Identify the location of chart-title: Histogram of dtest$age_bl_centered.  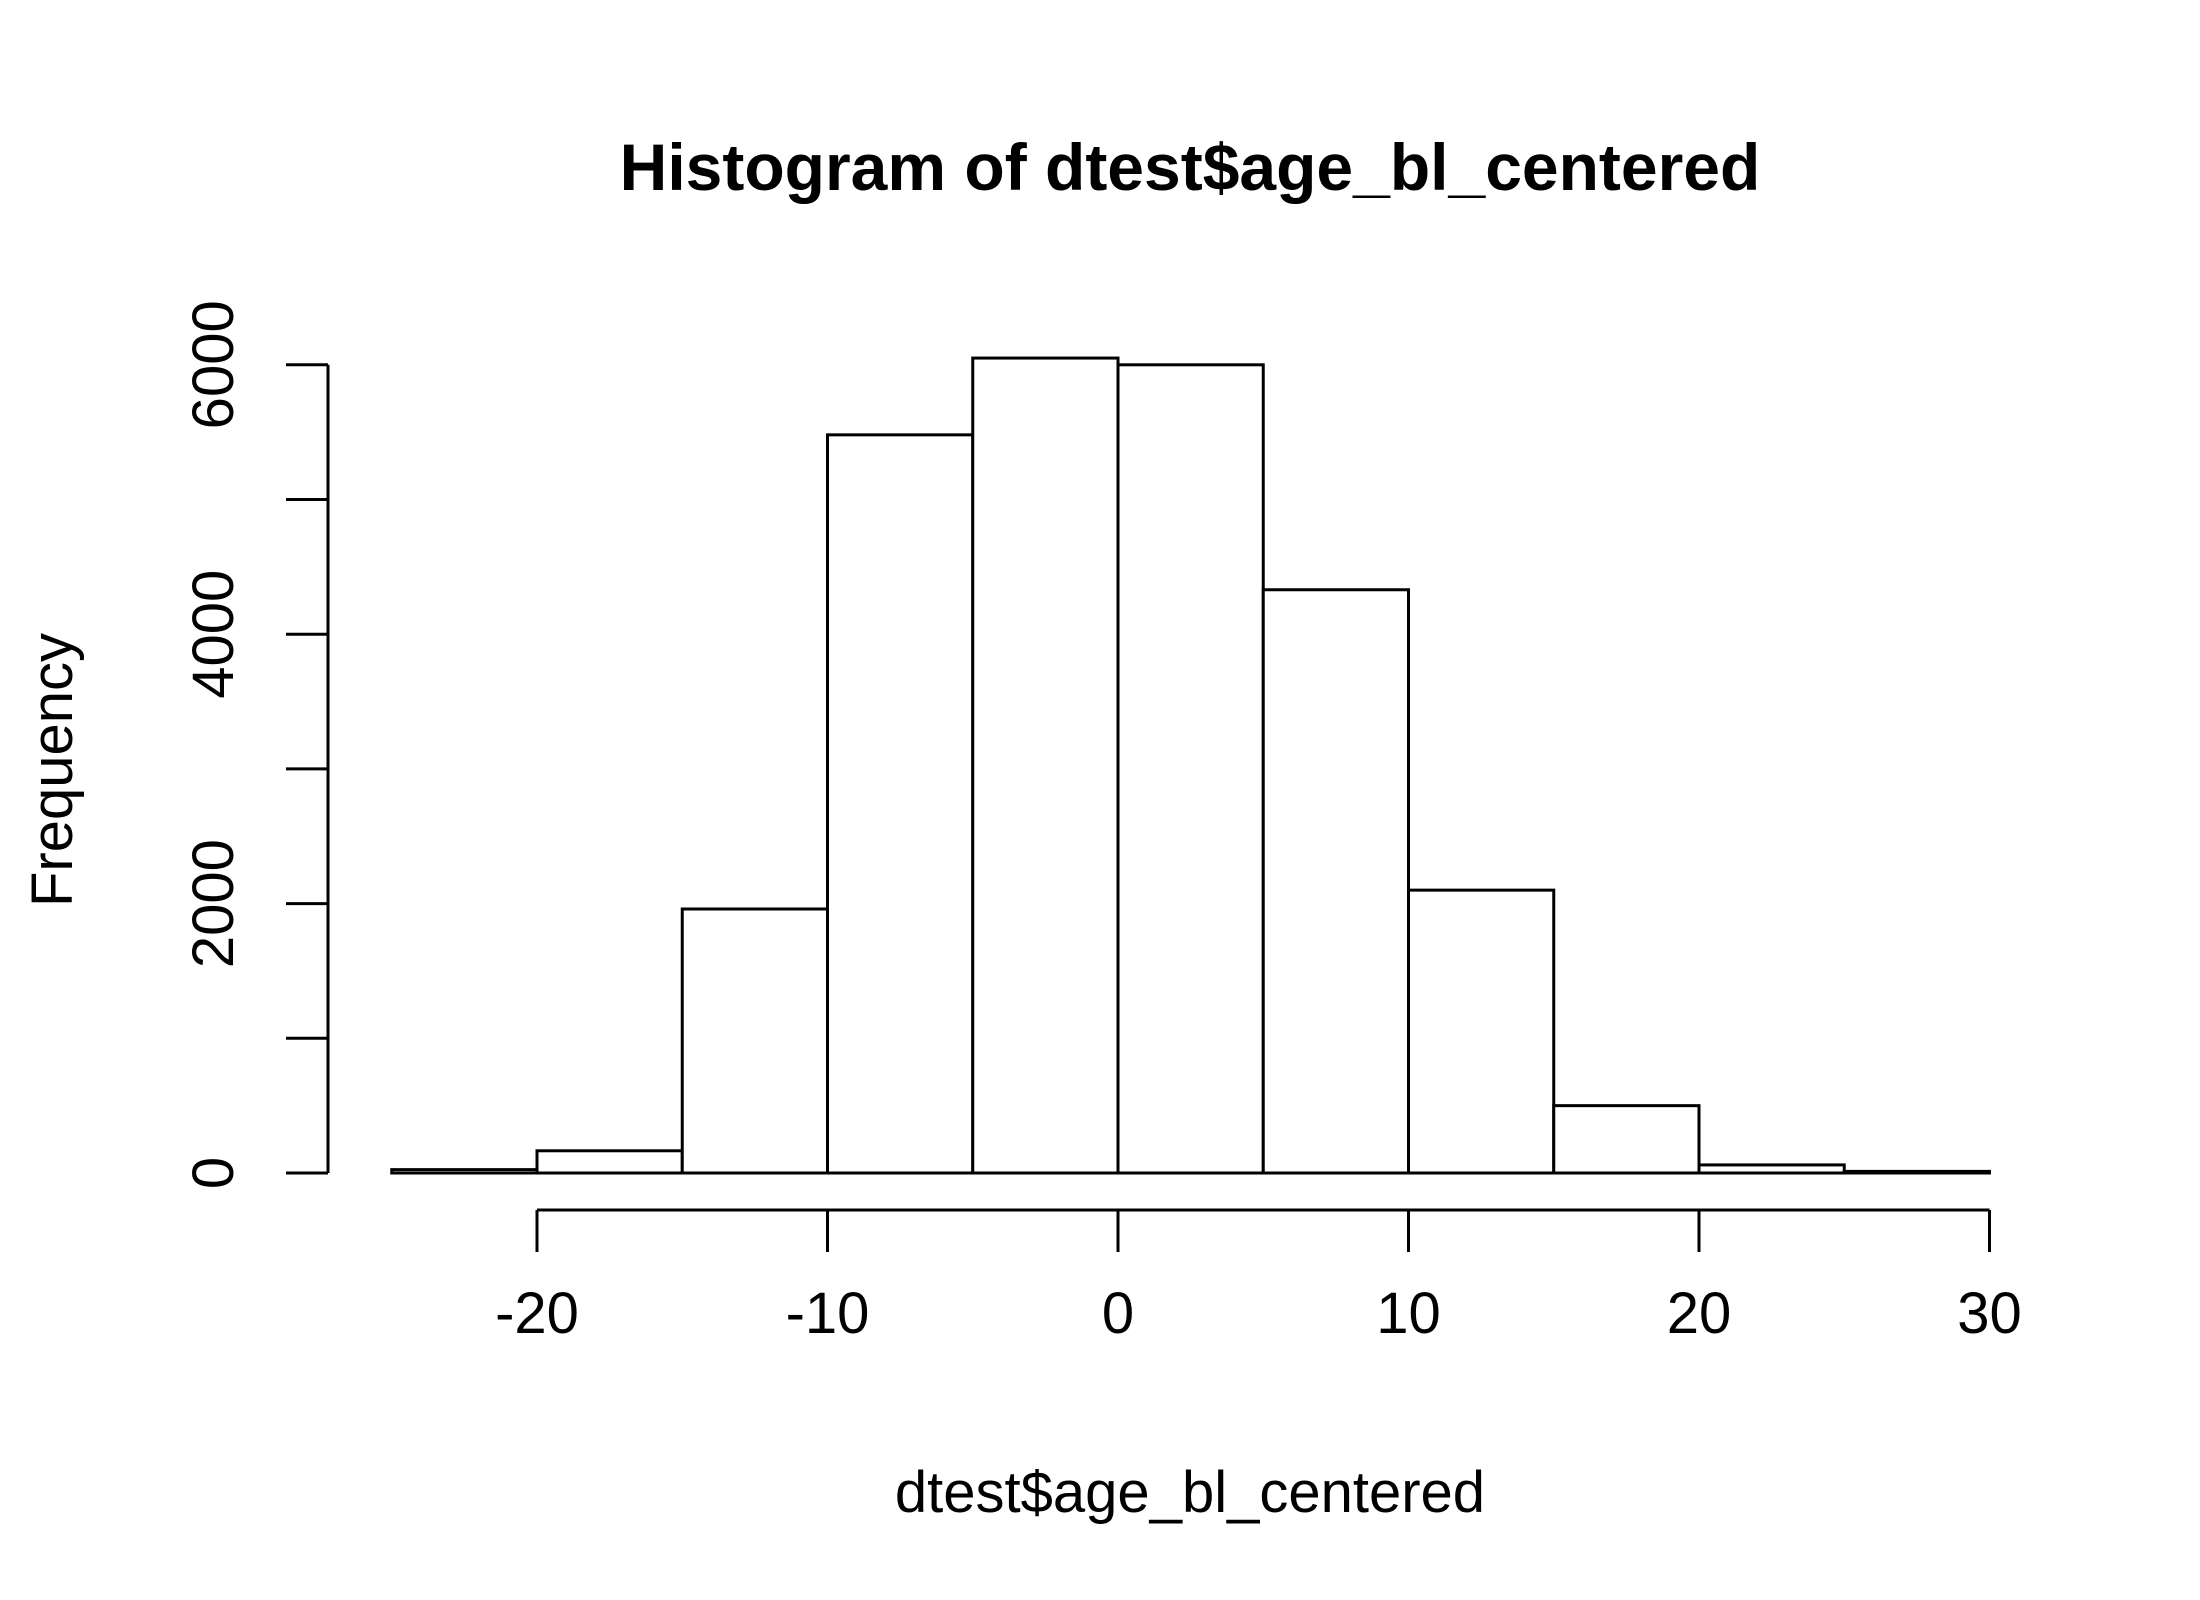
(1190, 167).